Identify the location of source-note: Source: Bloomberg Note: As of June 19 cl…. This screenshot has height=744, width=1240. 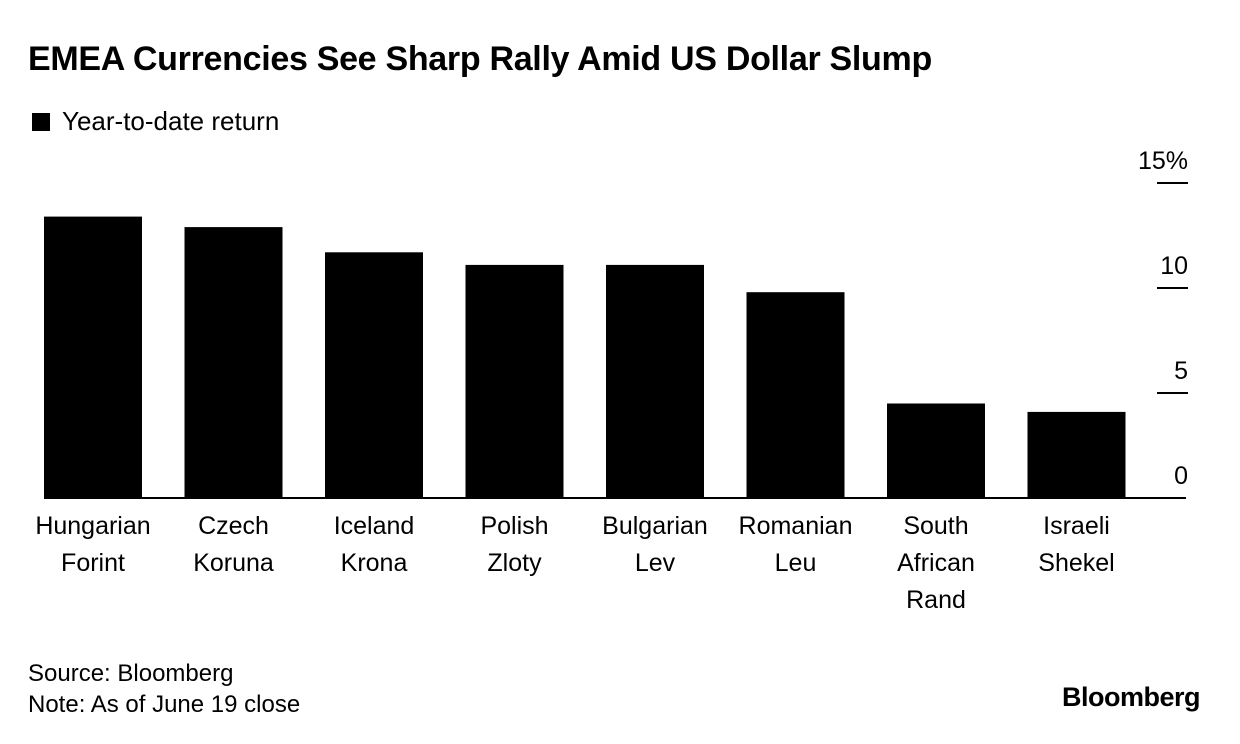
(164, 689).